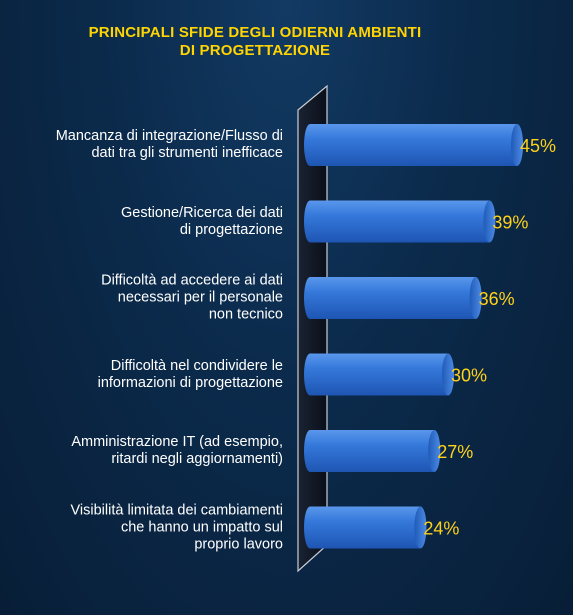 Image resolution: width=573 pixels, height=615 pixels. What do you see at coordinates (245, 314) in the screenshot?
I see `category-label-line: non tecnico` at bounding box center [245, 314].